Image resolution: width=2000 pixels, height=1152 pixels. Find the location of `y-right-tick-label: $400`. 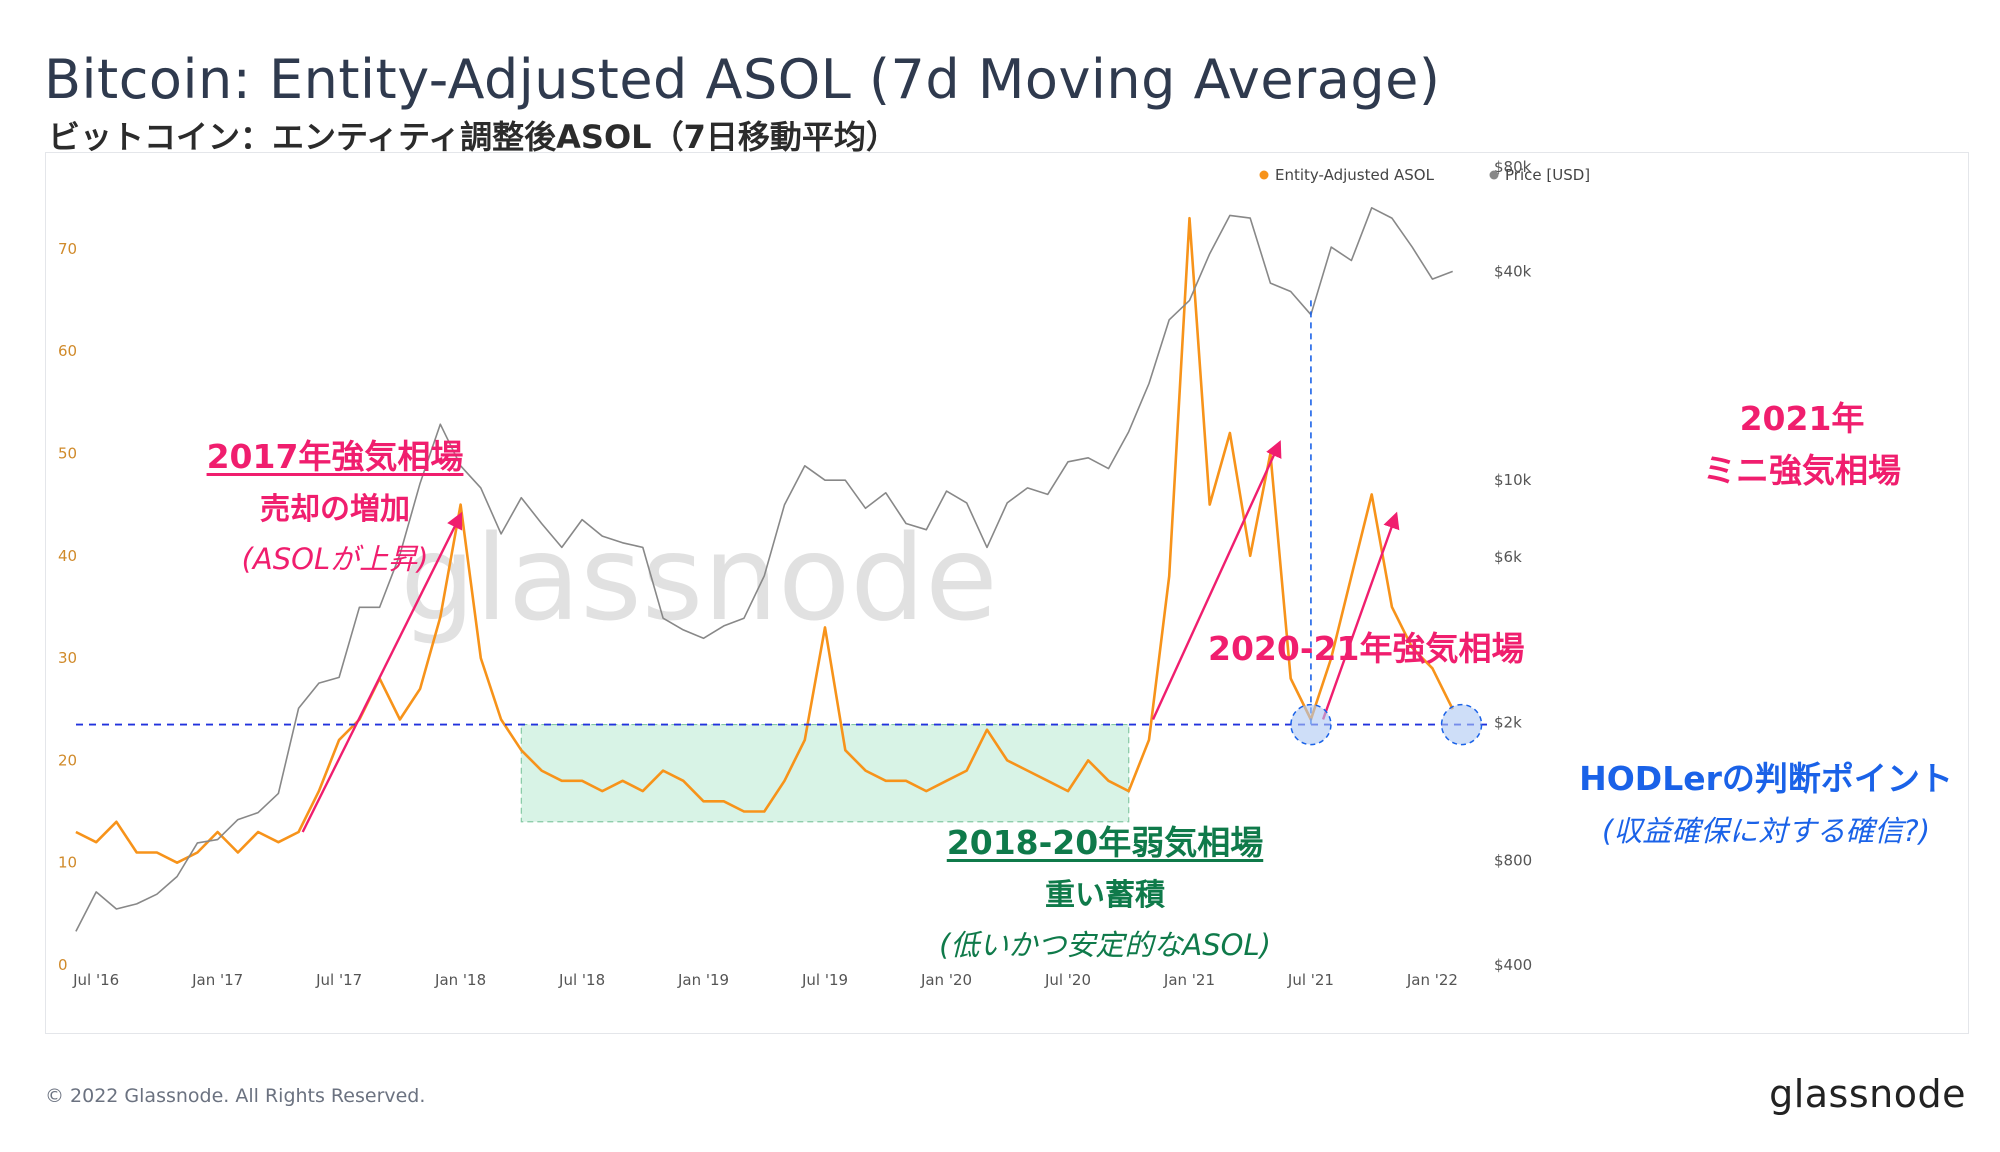

y-right-tick-label: $400 is located at coordinates (1513, 965).